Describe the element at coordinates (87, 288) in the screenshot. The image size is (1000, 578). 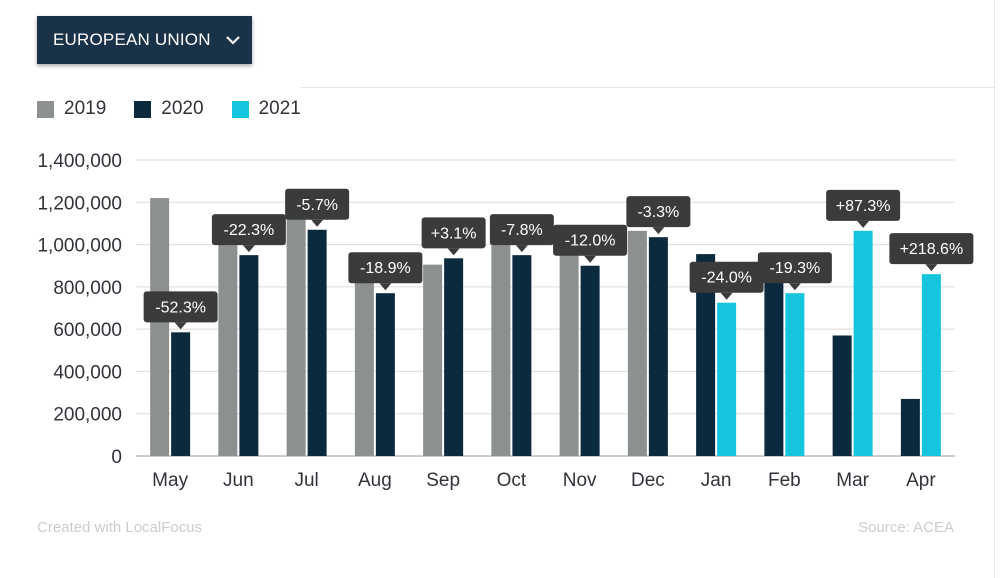
I see `y-tick-label: 800,000` at that location.